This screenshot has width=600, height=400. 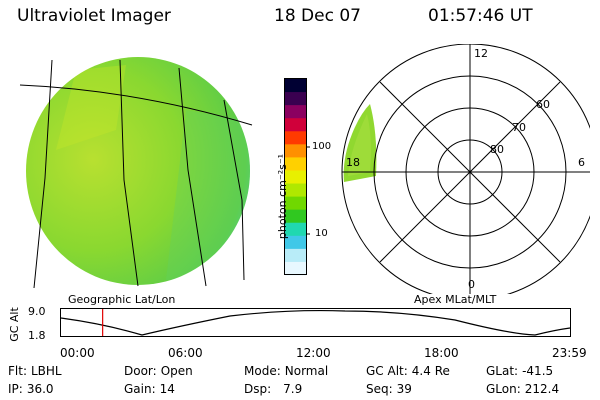 I want to click on altitude-timeline, so click(x=315, y=322).